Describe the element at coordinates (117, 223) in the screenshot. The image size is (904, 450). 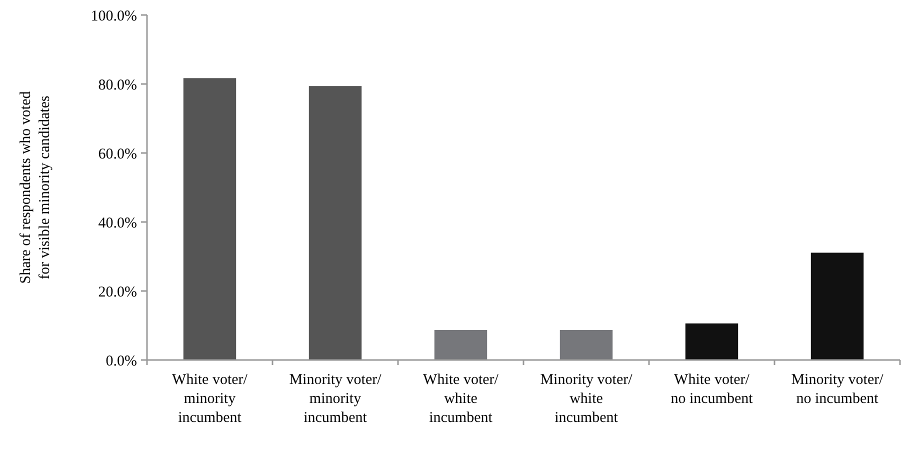
I see `y-tick-label: 40.0%` at that location.